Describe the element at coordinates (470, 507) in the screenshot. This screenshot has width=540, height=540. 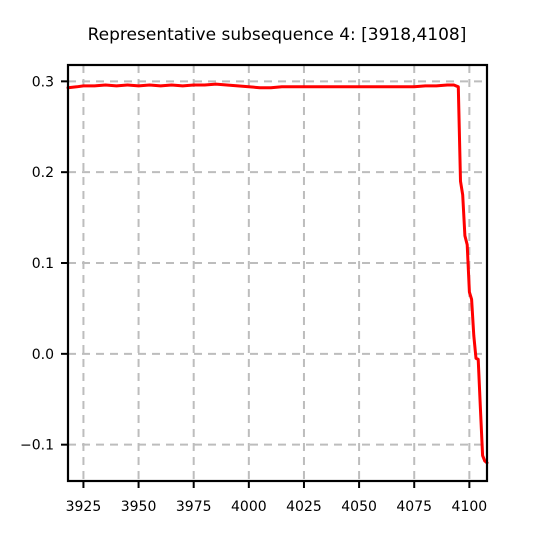
I see `x-tick-label: 4100` at that location.